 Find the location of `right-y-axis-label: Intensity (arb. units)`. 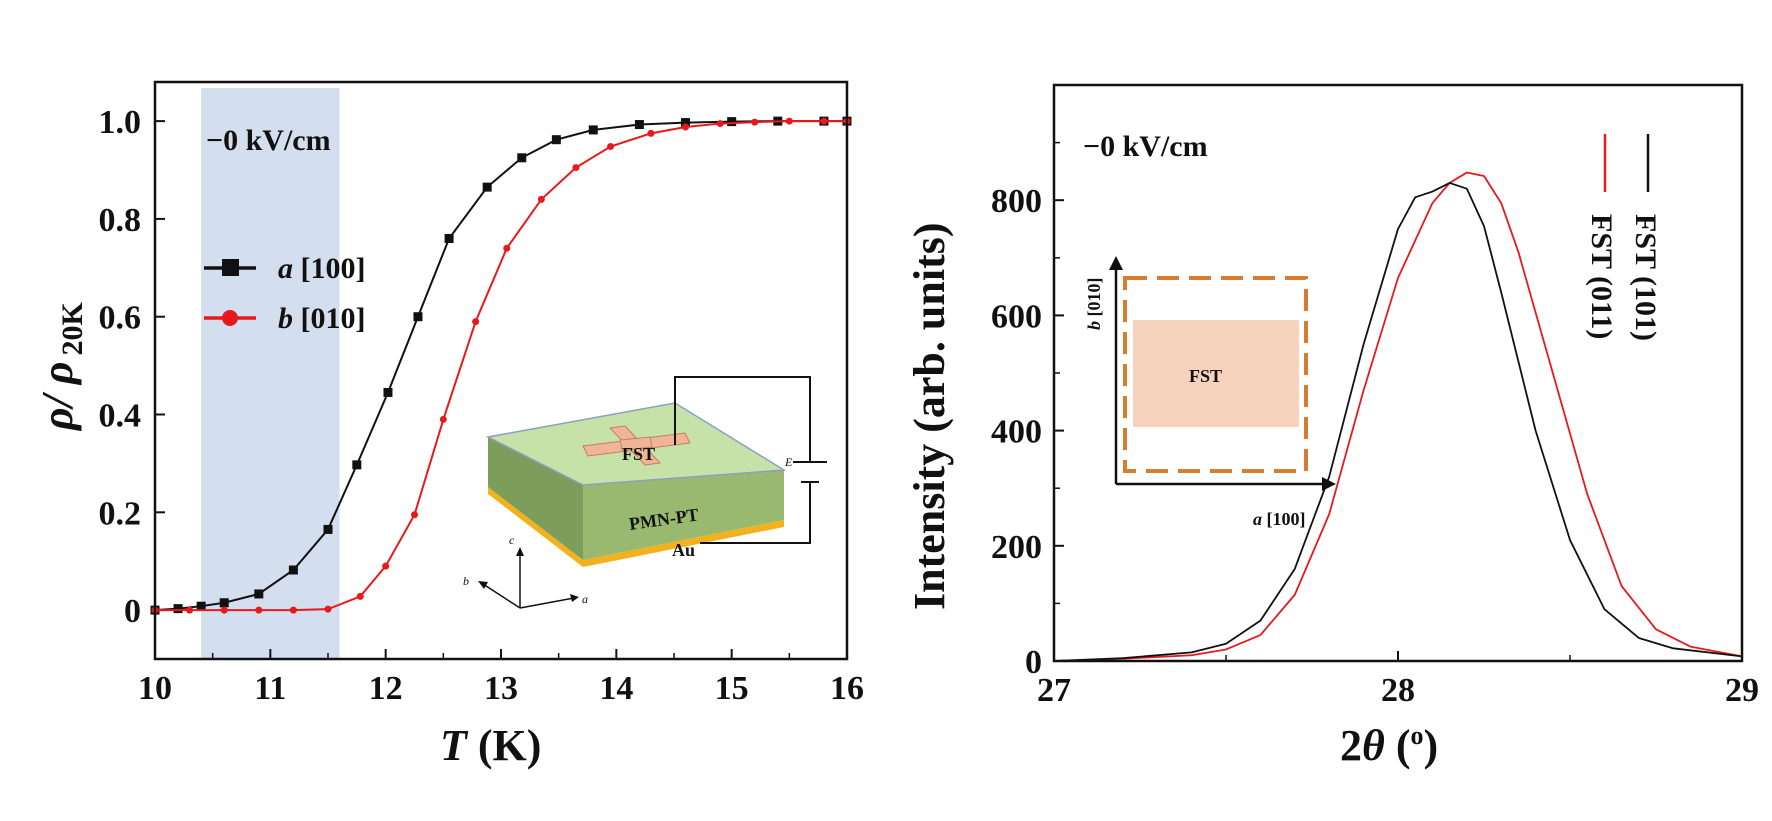

right-y-axis-label: Intensity (arb. units) is located at coordinates (929, 417).